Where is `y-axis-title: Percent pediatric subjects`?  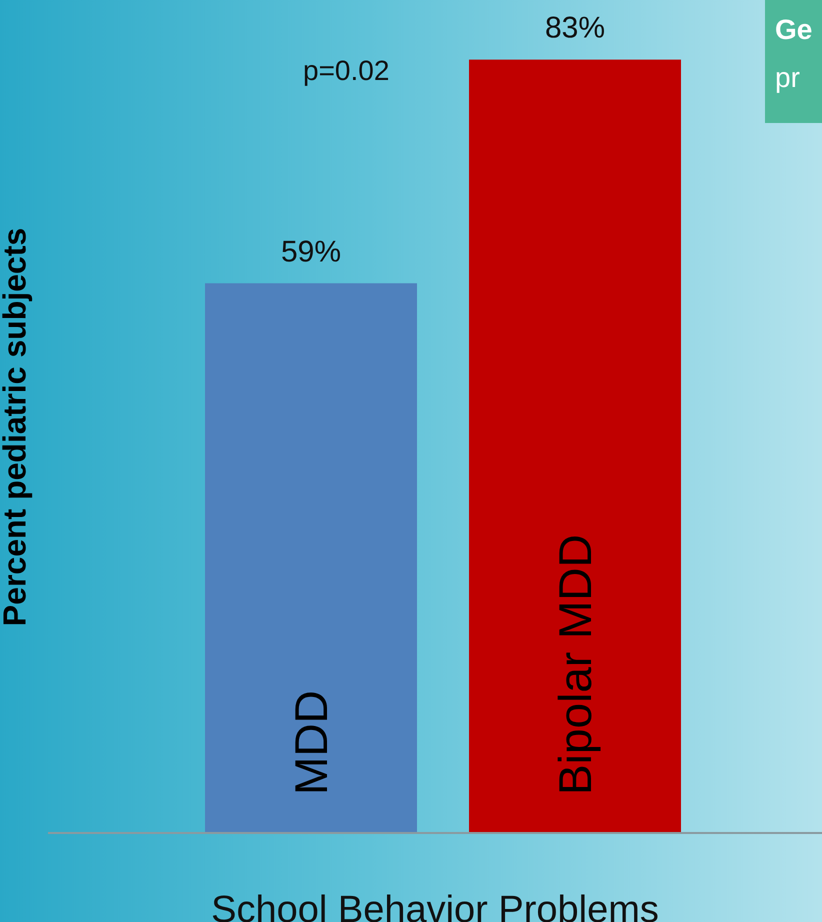 y-axis-title: Percent pediatric subjects is located at coordinates (16, 427).